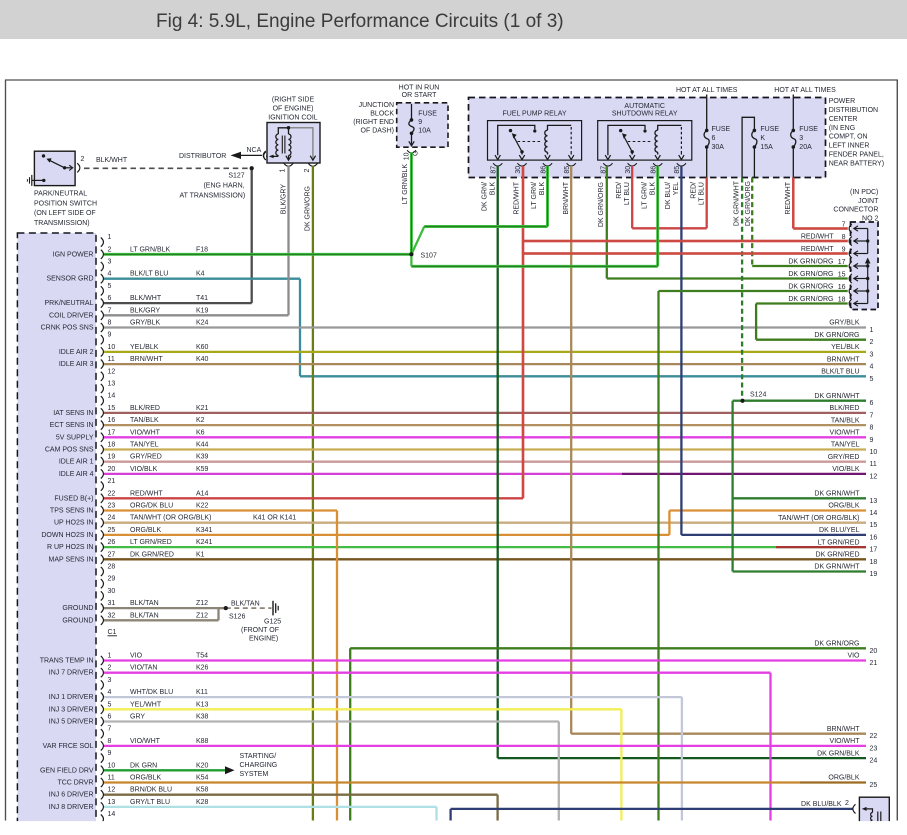 The height and width of the screenshot is (835, 907). Describe the element at coordinates (71, 315) in the screenshot. I see `svg-text: COIL DRIVER` at that location.